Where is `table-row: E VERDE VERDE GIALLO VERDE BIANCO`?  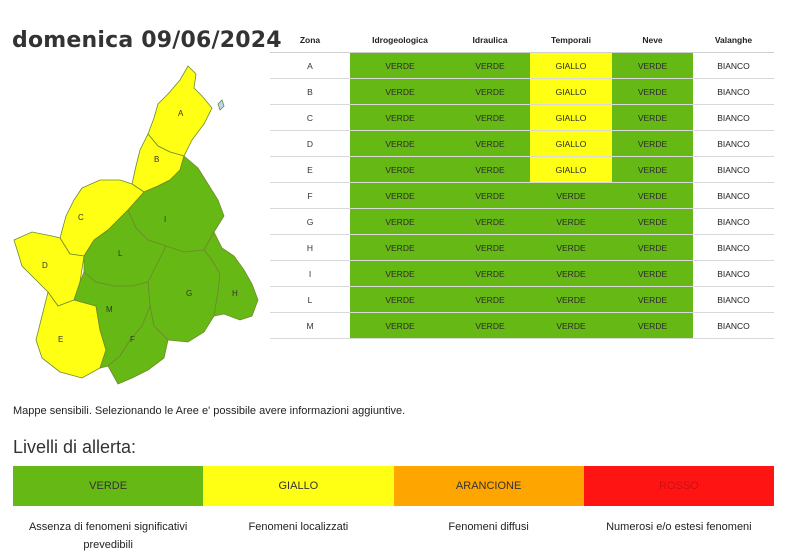 table-row: E VERDE VERDE GIALLO VERDE BIANCO is located at coordinates (522, 169).